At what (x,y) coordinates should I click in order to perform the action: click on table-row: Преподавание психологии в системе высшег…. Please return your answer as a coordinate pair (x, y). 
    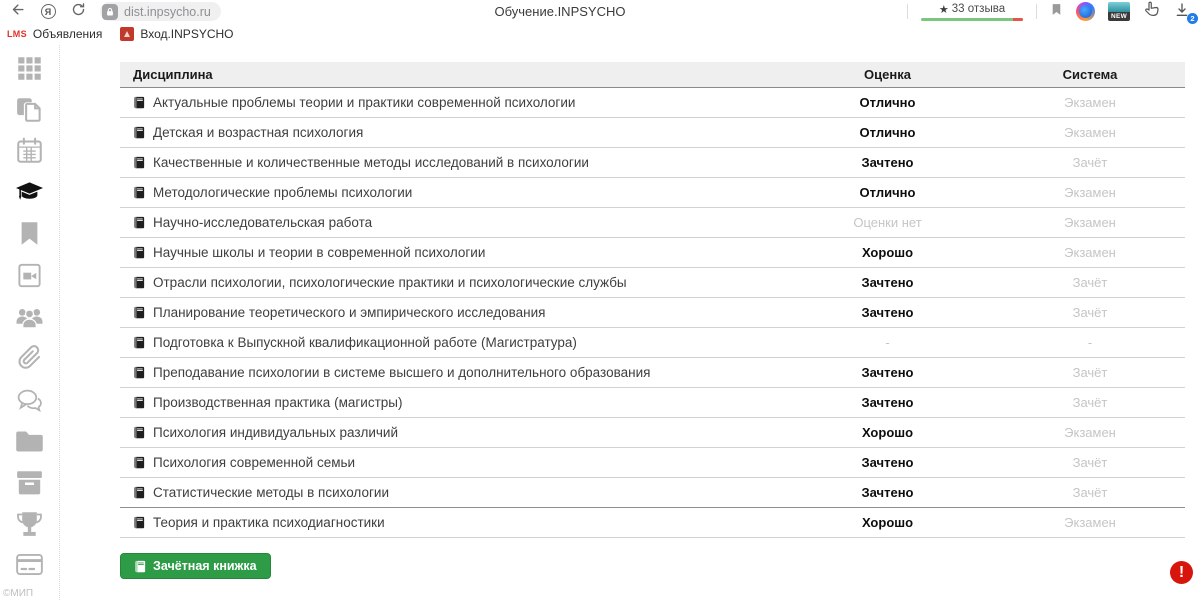
    Looking at the image, I should click on (652, 373).